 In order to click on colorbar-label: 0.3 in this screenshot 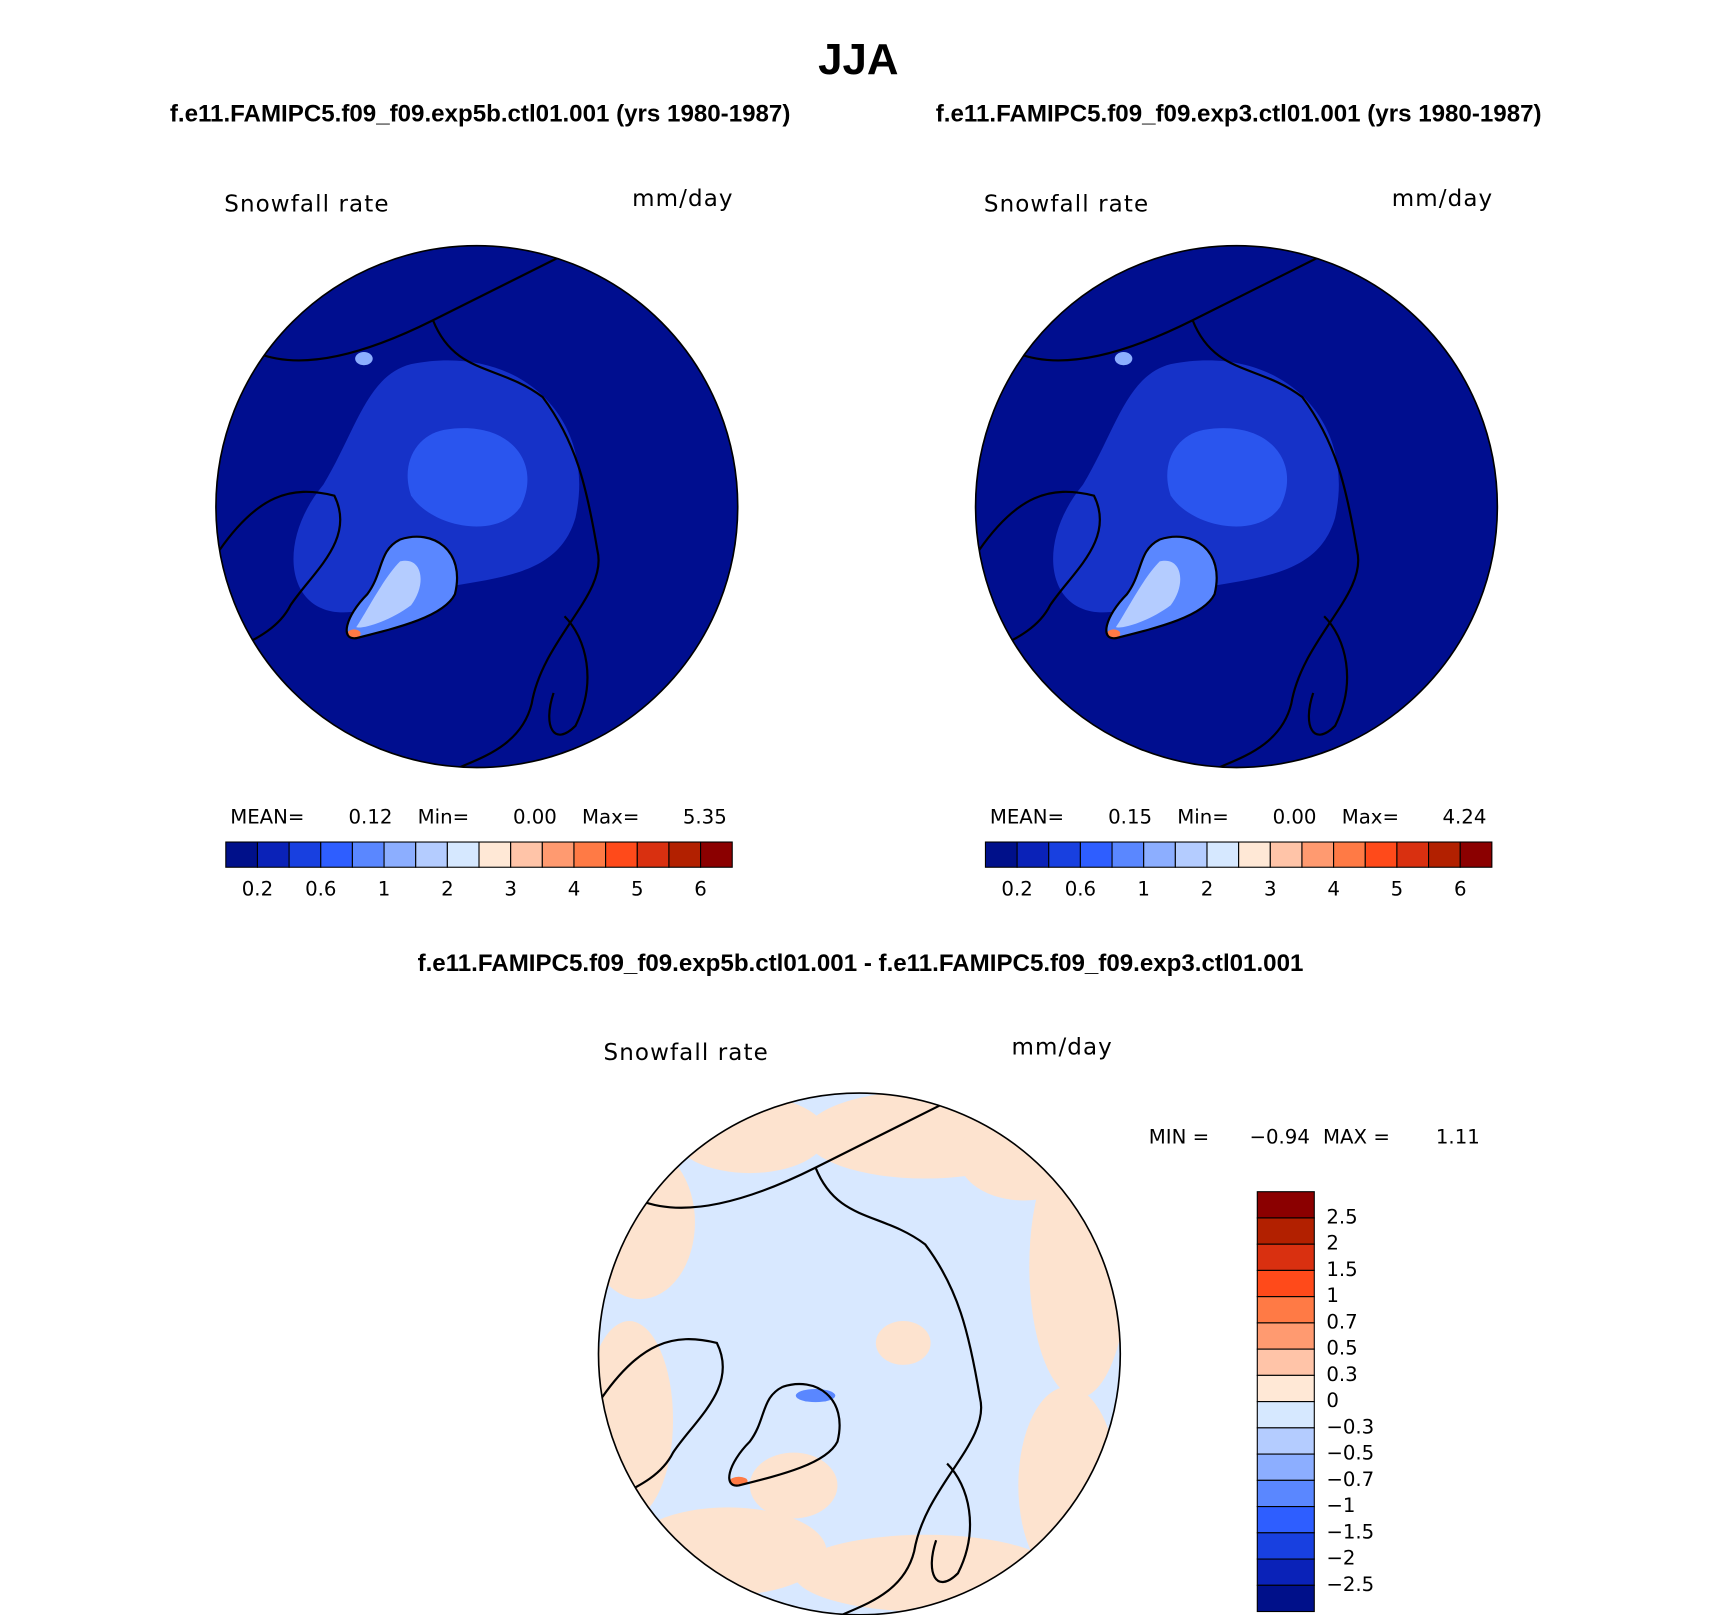, I will do `click(1341, 1374)`.